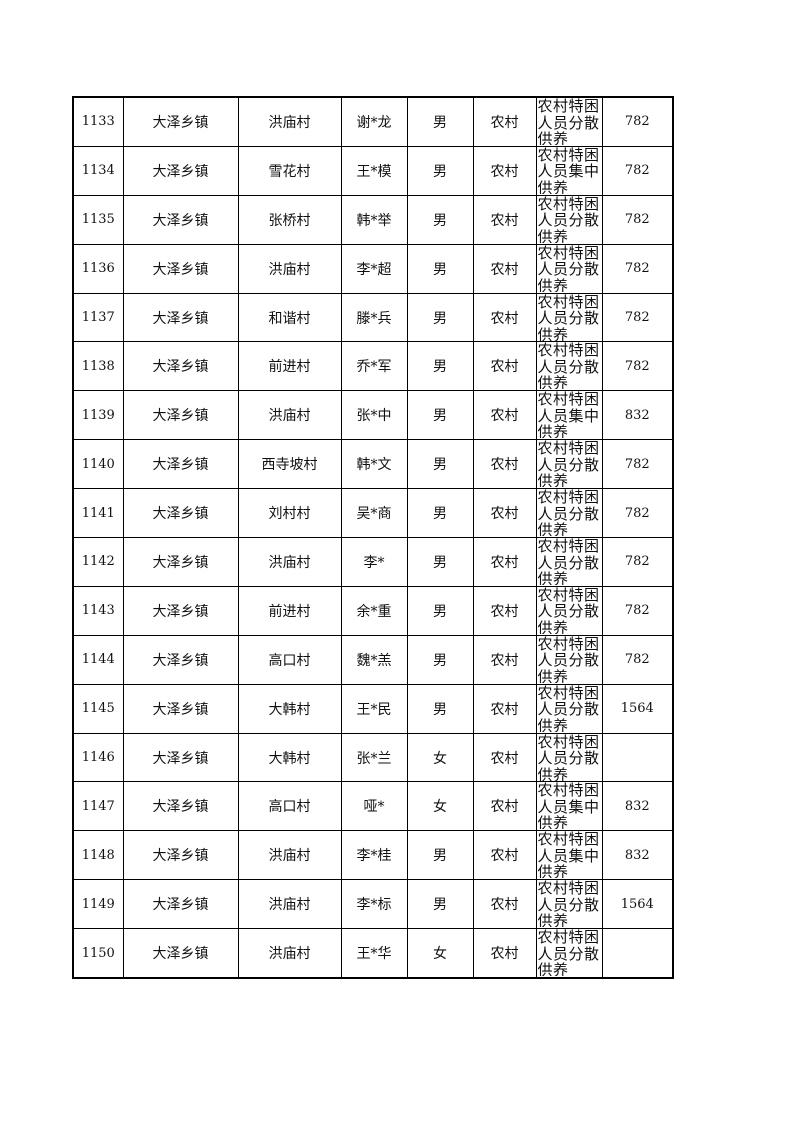 The height and width of the screenshot is (1122, 793). What do you see at coordinates (98, 170) in the screenshot?
I see `row-id-cell: 1134` at bounding box center [98, 170].